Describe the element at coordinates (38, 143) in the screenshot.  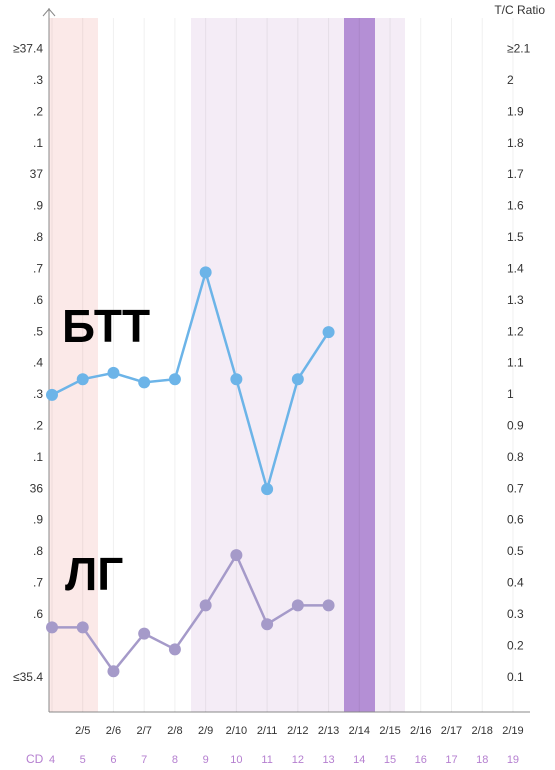
I see `y-tick-label: .1` at that location.